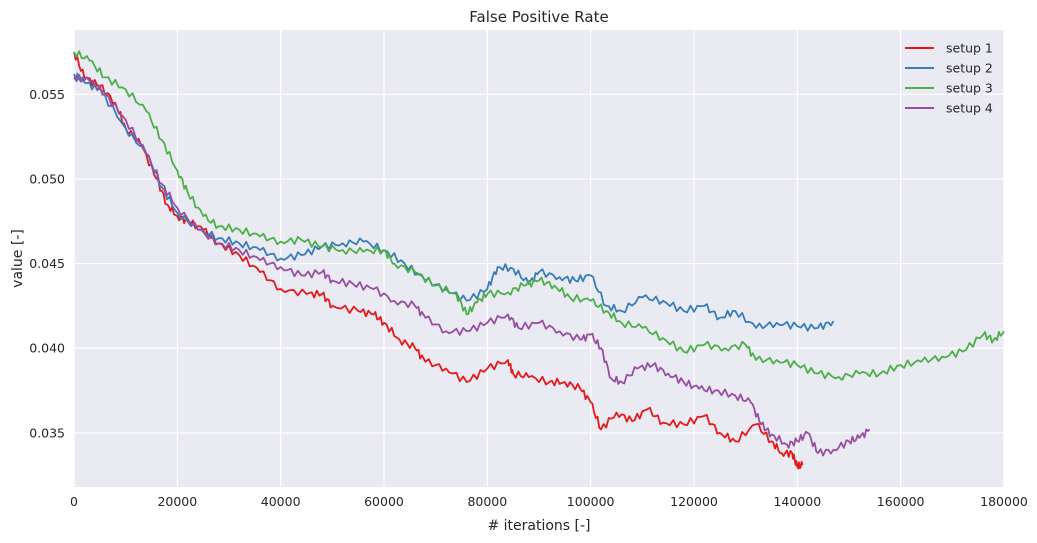 The width and height of the screenshot is (1037, 543). Describe the element at coordinates (74, 501) in the screenshot. I see `x-tick-label: 0` at that location.